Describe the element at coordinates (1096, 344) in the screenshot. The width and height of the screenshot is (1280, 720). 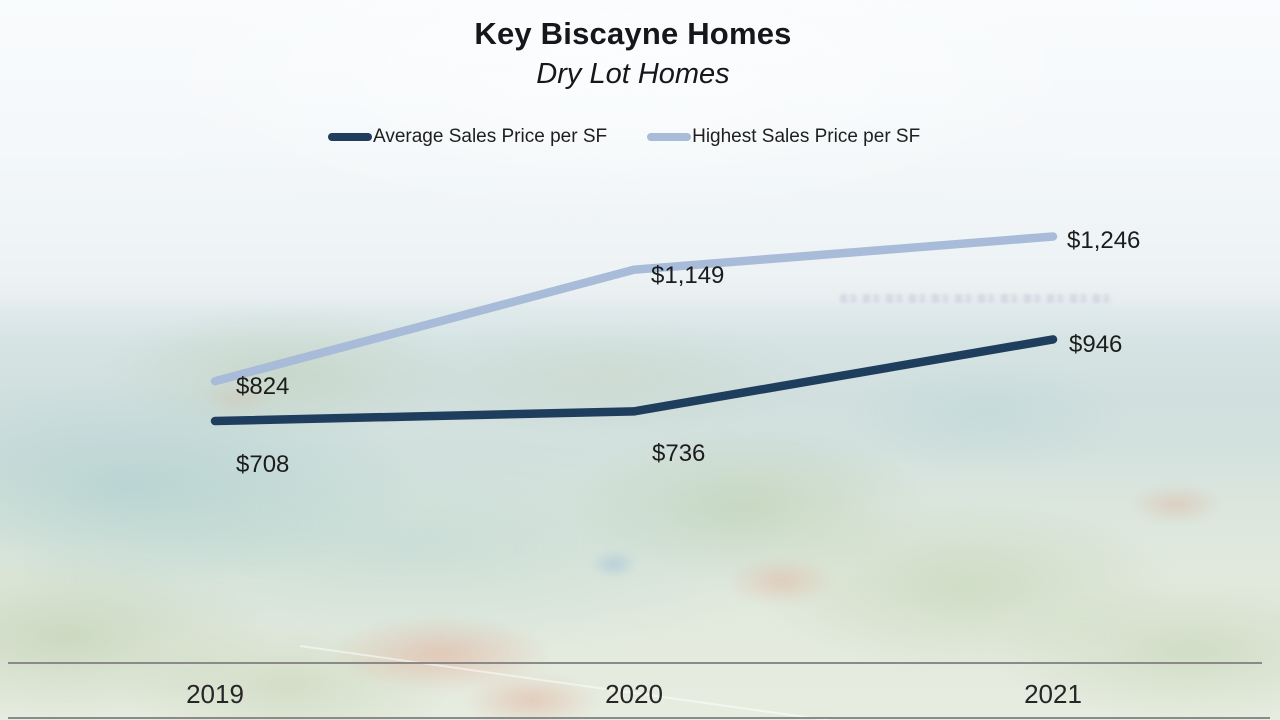
I see `data-label-average: $946` at that location.